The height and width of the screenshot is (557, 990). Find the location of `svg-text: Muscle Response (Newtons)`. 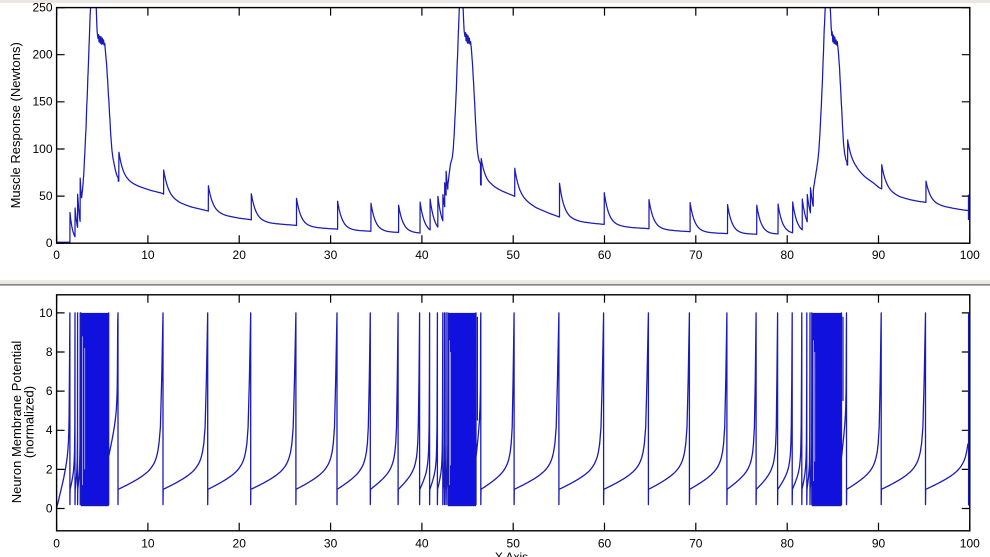

svg-text: Muscle Response (Newtons) is located at coordinates (15, 125).